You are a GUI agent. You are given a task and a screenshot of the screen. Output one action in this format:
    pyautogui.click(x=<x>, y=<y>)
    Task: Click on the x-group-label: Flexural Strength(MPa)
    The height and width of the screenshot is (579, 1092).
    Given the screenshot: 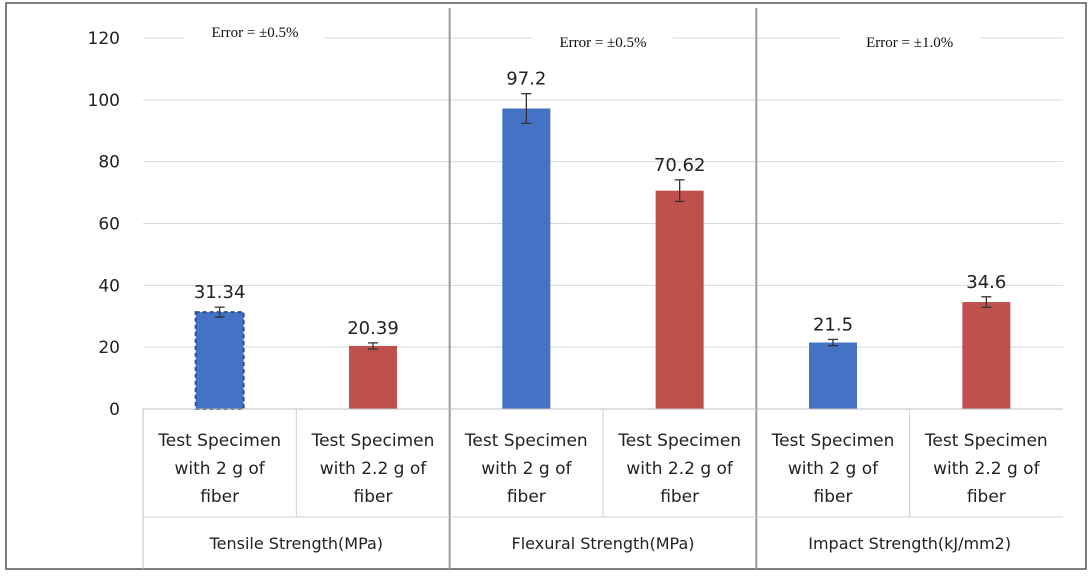 What is the action you would take?
    pyautogui.click(x=603, y=543)
    